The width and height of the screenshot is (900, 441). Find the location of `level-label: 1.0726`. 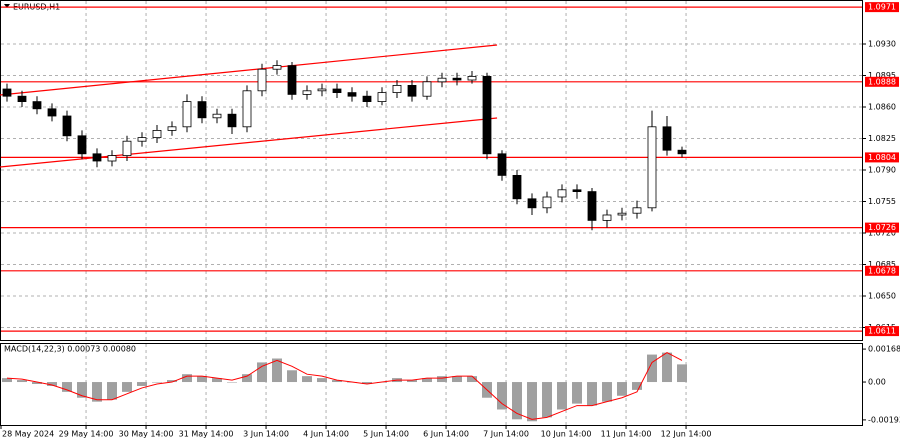

level-label: 1.0726 is located at coordinates (882, 227).